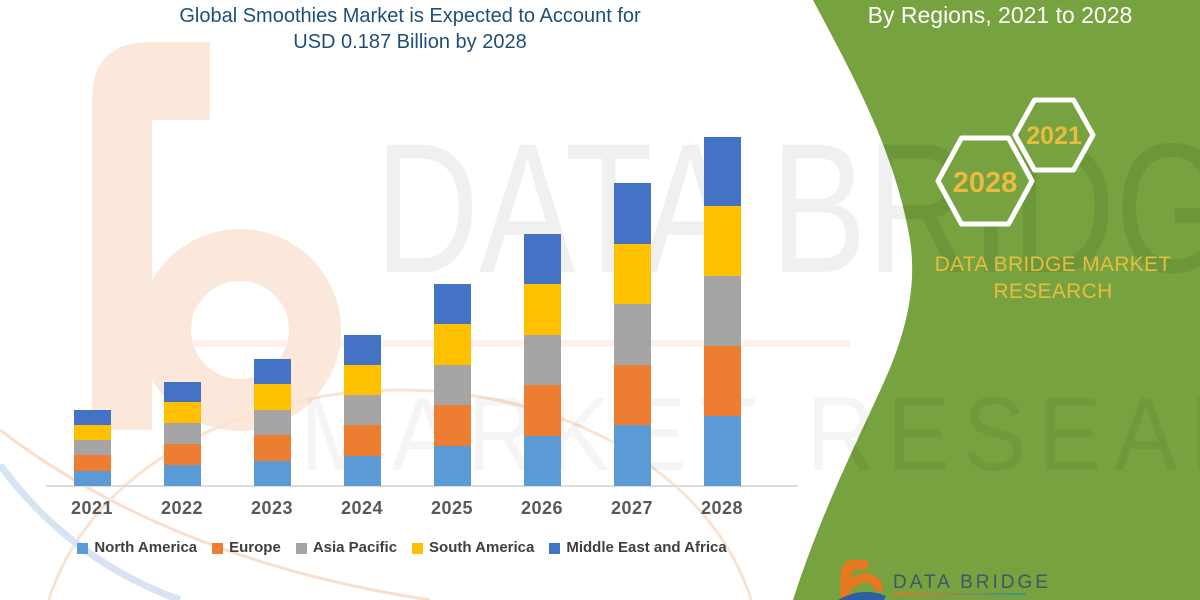 The height and width of the screenshot is (600, 1200). I want to click on legend-item: Middle East and Africa, so click(638, 547).